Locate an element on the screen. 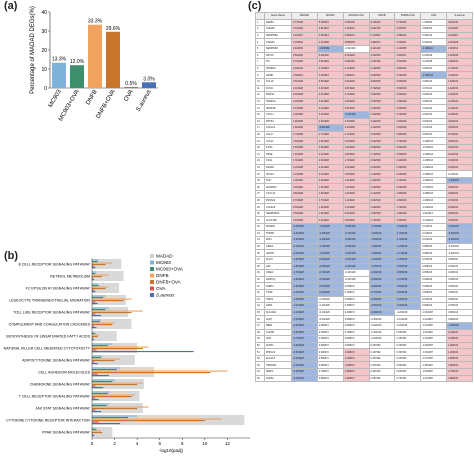 The height and width of the screenshot is (472, 474). x-tick-label: 0 is located at coordinates (92, 443).